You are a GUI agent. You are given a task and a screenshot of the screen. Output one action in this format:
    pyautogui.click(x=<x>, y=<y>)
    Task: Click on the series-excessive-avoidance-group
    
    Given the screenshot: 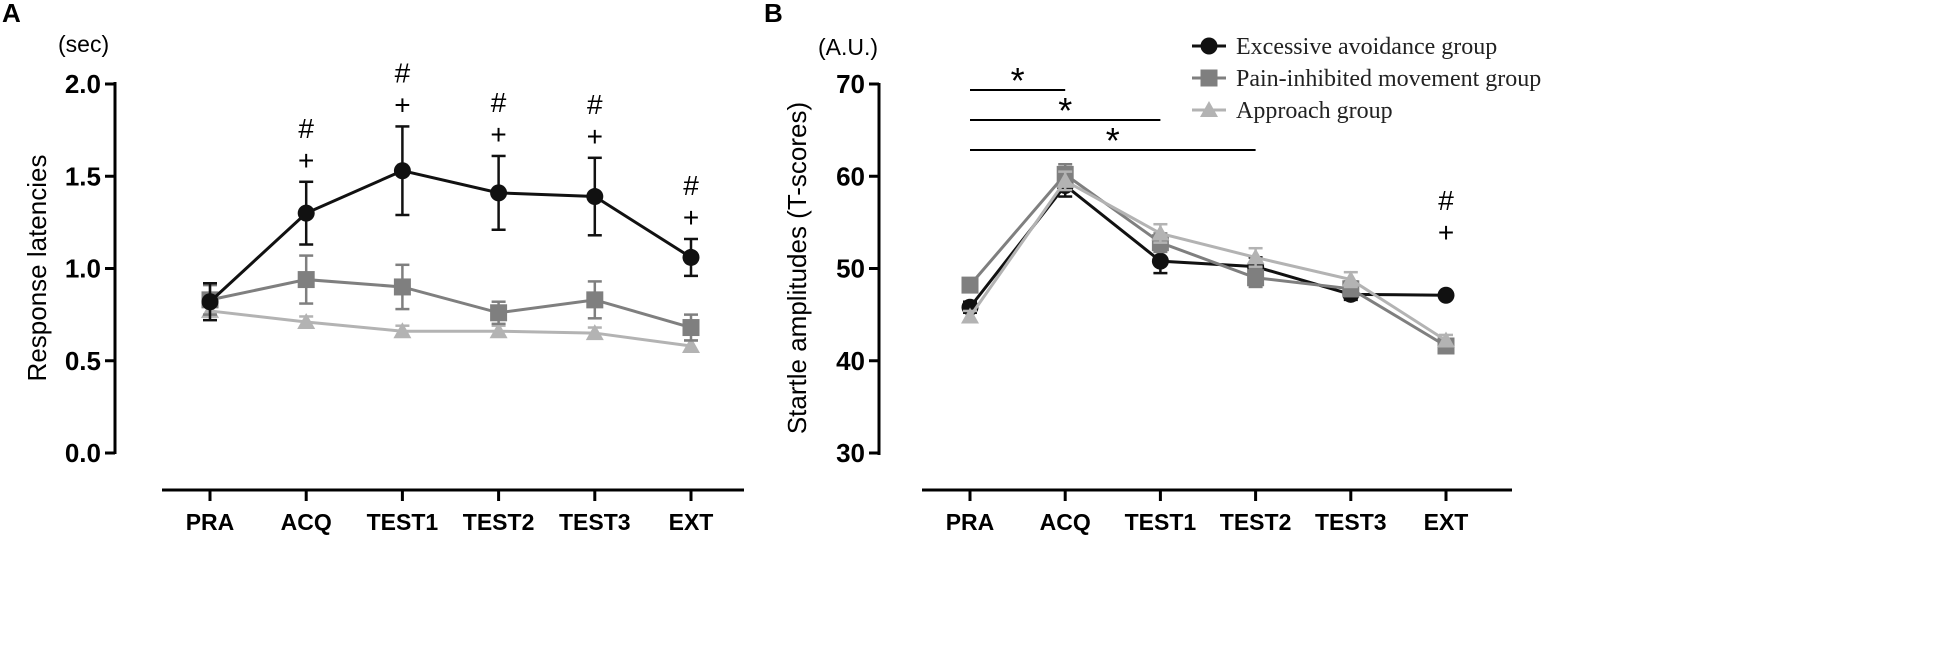 What is the action you would take?
    pyautogui.click(x=450, y=223)
    